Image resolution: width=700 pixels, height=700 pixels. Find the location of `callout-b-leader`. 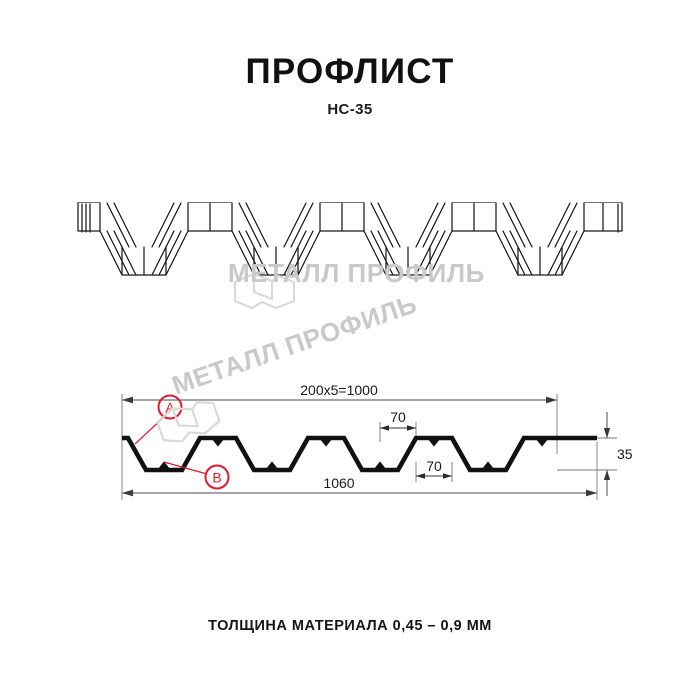

callout-b-leader is located at coordinates (185, 468).